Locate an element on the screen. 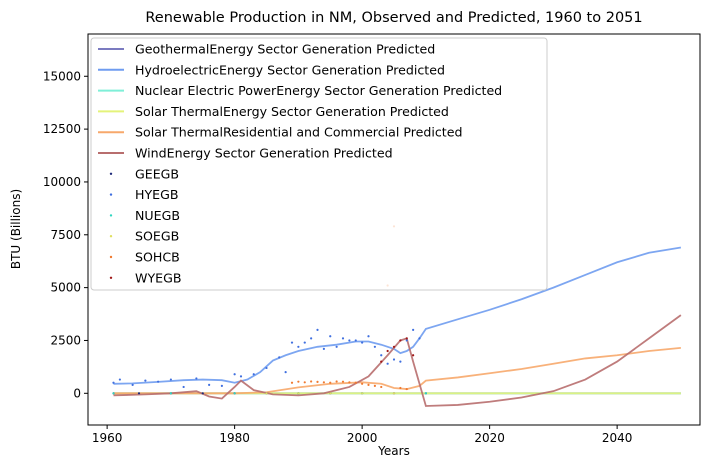 The image size is (716, 468). legend-label: SOEGB is located at coordinates (157, 236).